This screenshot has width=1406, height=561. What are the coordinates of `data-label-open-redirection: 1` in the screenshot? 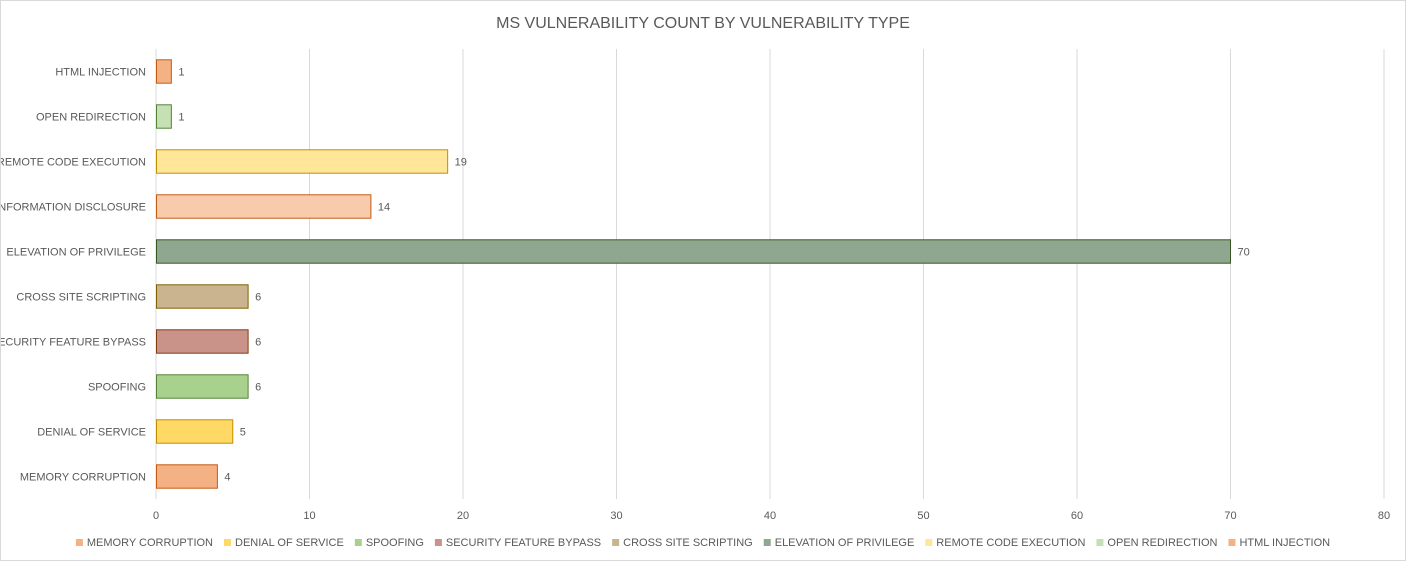 It's located at (181, 118).